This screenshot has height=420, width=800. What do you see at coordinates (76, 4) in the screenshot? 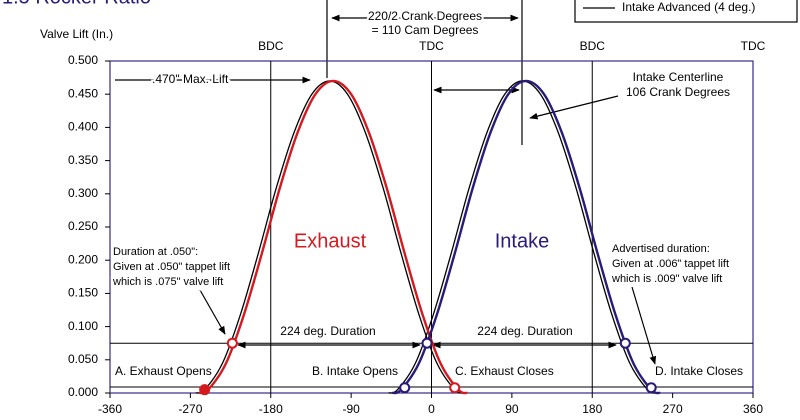
I see `chart-title: 1.5 Rocker Ratio` at bounding box center [76, 4].